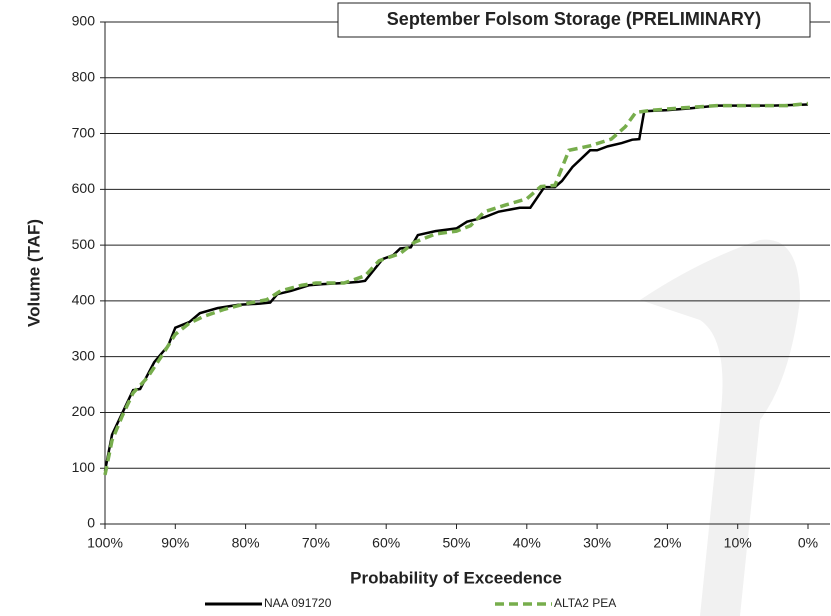 This screenshot has width=831, height=616. What do you see at coordinates (84, 467) in the screenshot?
I see `y-tick-label: 100` at bounding box center [84, 467].